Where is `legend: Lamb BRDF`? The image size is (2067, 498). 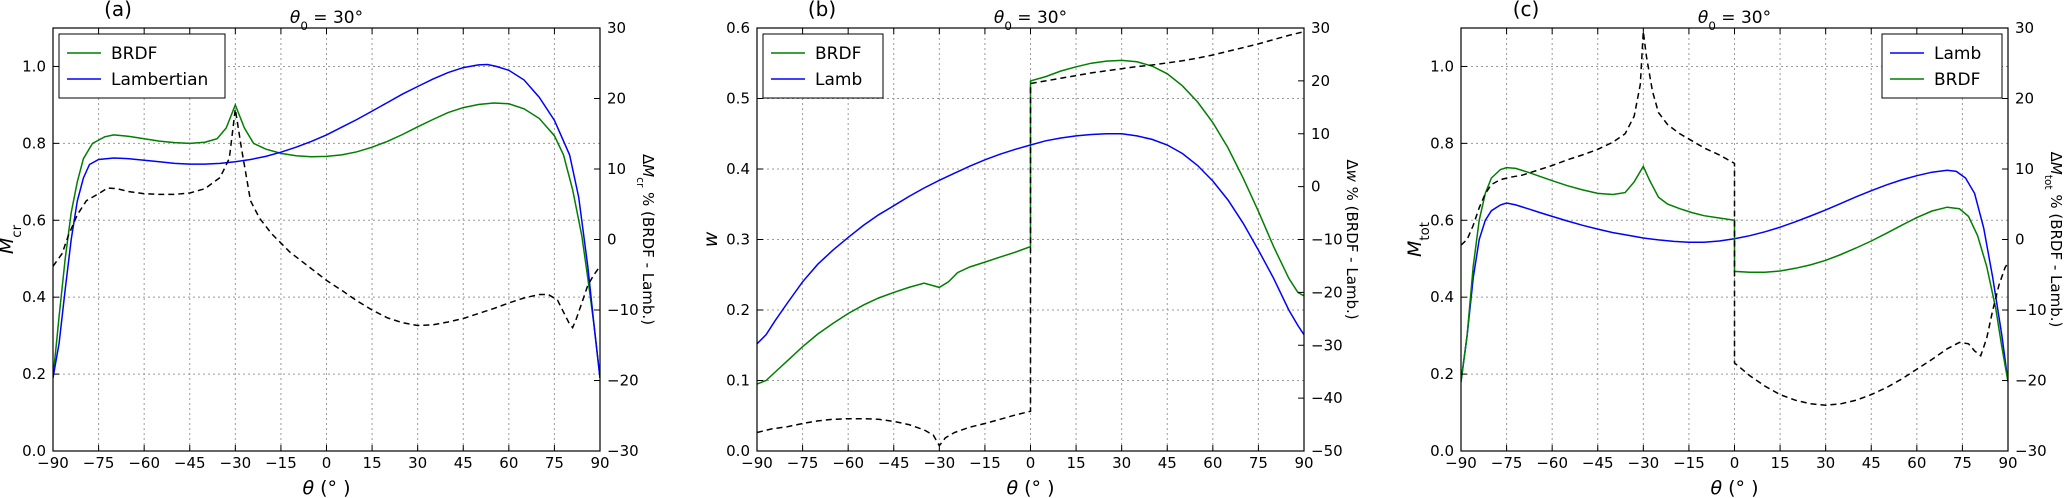 legend: Lamb BRDF is located at coordinates (1942, 66).